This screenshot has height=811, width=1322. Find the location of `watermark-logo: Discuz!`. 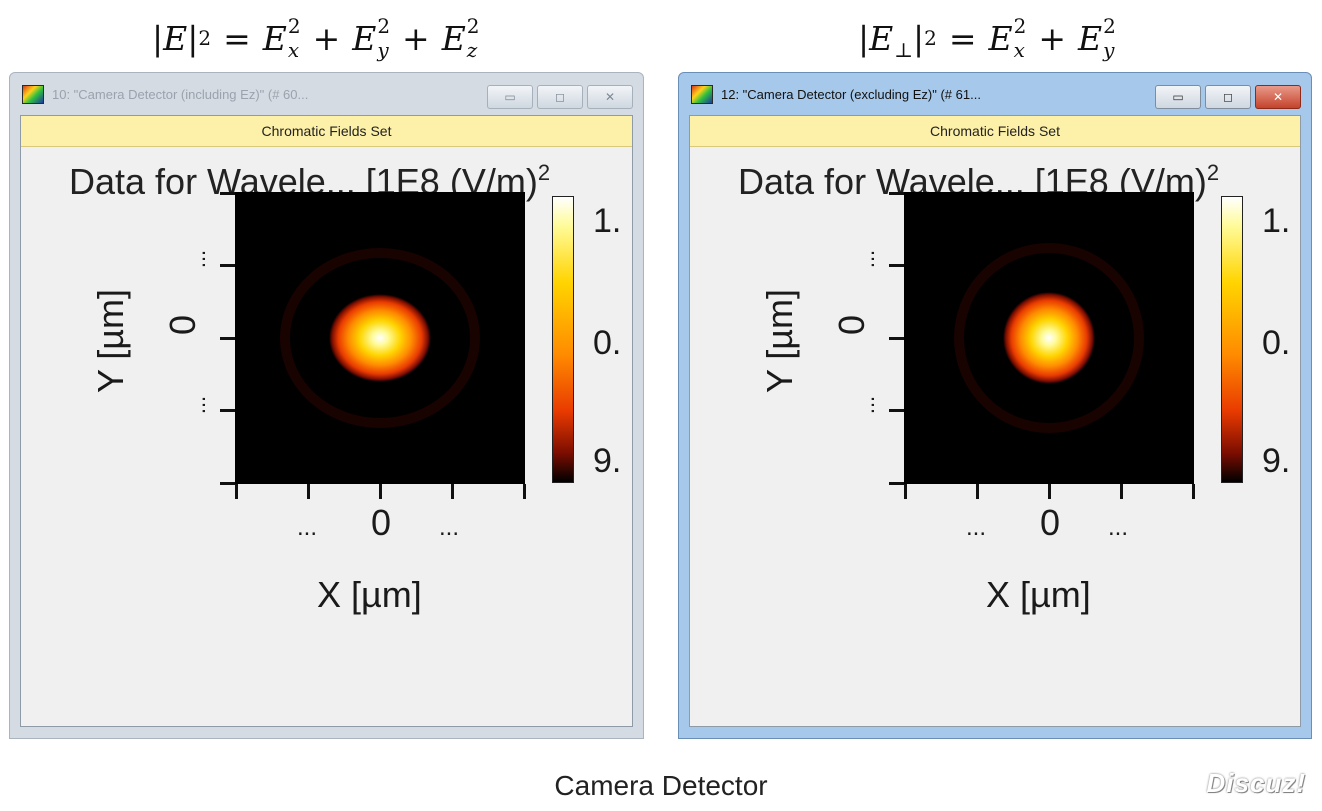

watermark-logo: Discuz! is located at coordinates (1256, 783).